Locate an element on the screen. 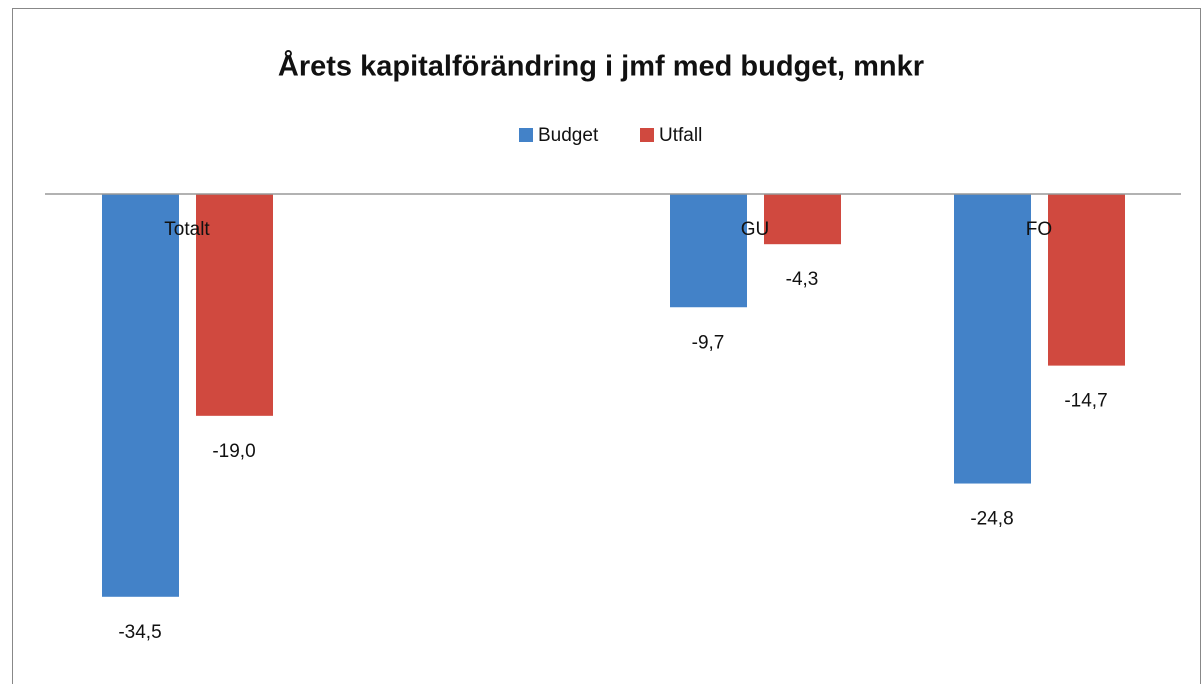  value-label: -34,5 is located at coordinates (139, 632).